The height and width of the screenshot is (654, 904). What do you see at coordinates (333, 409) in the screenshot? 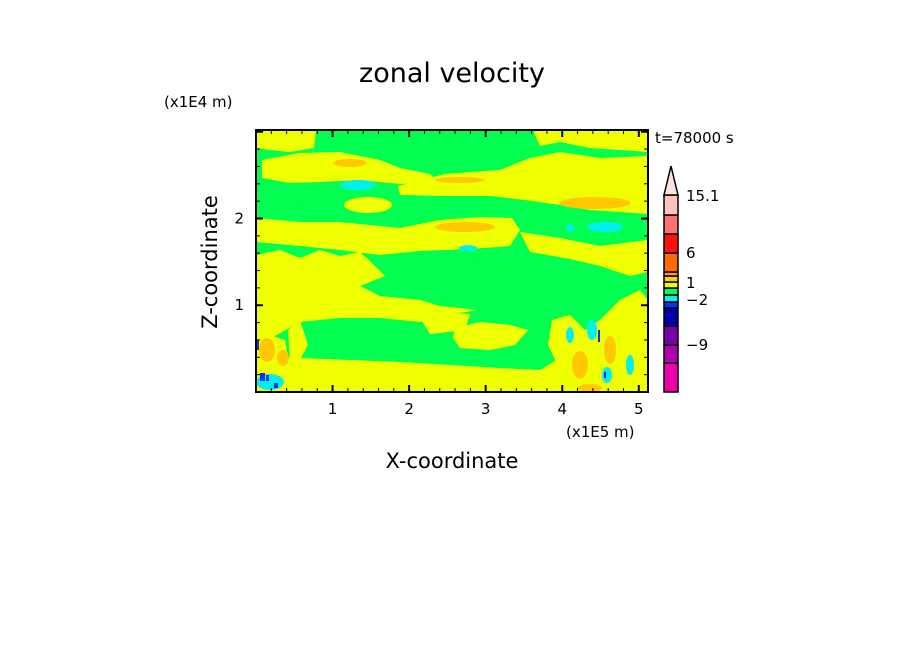
I see `x-tick-label: 1` at bounding box center [333, 409].